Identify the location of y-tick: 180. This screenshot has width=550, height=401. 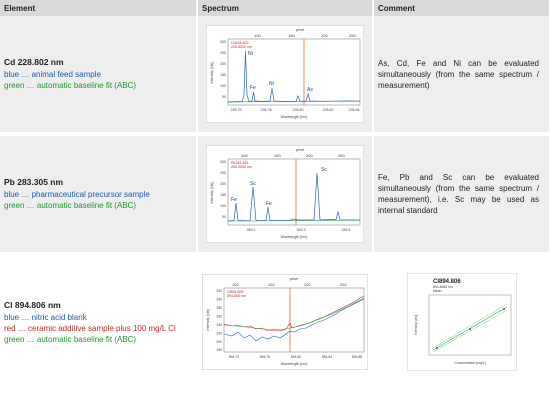
(219, 350).